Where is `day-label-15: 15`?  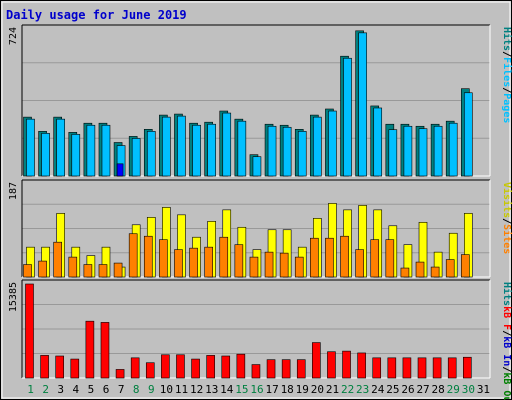 day-label-15: 15 is located at coordinates (241, 389).